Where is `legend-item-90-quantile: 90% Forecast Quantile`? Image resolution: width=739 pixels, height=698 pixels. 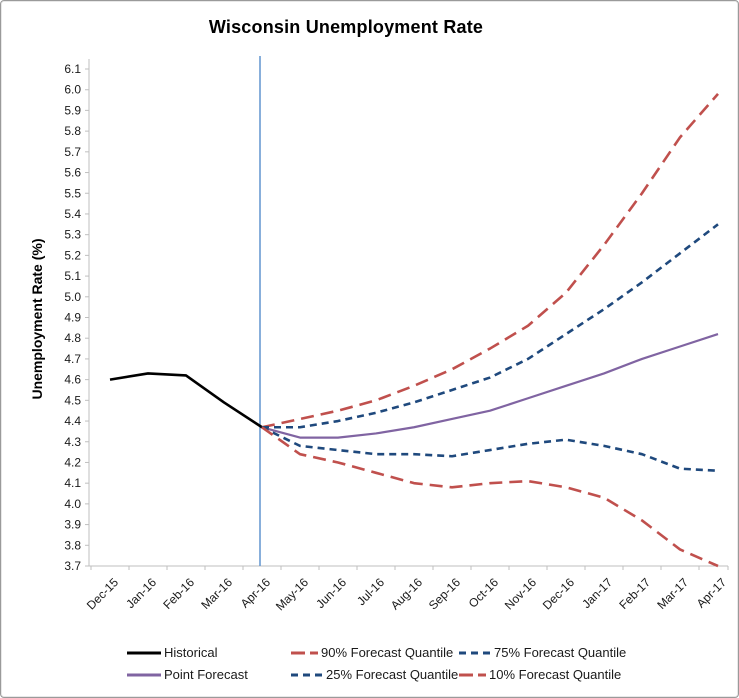 legend-item-90-quantile: 90% Forecast Quantile is located at coordinates (375, 652).